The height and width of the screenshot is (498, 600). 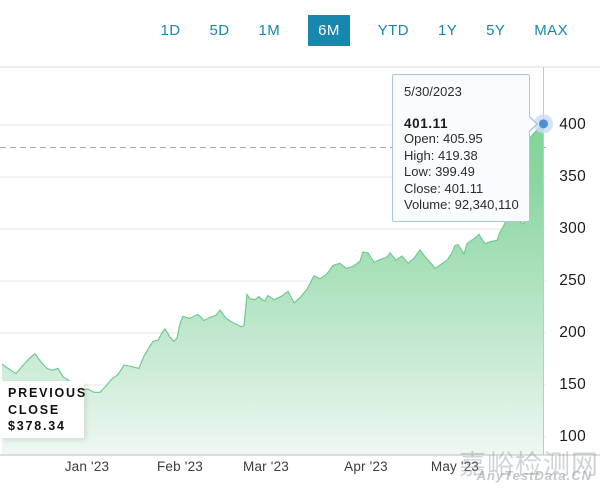 I want to click on x-axis-label: Mar '23, so click(x=266, y=466).